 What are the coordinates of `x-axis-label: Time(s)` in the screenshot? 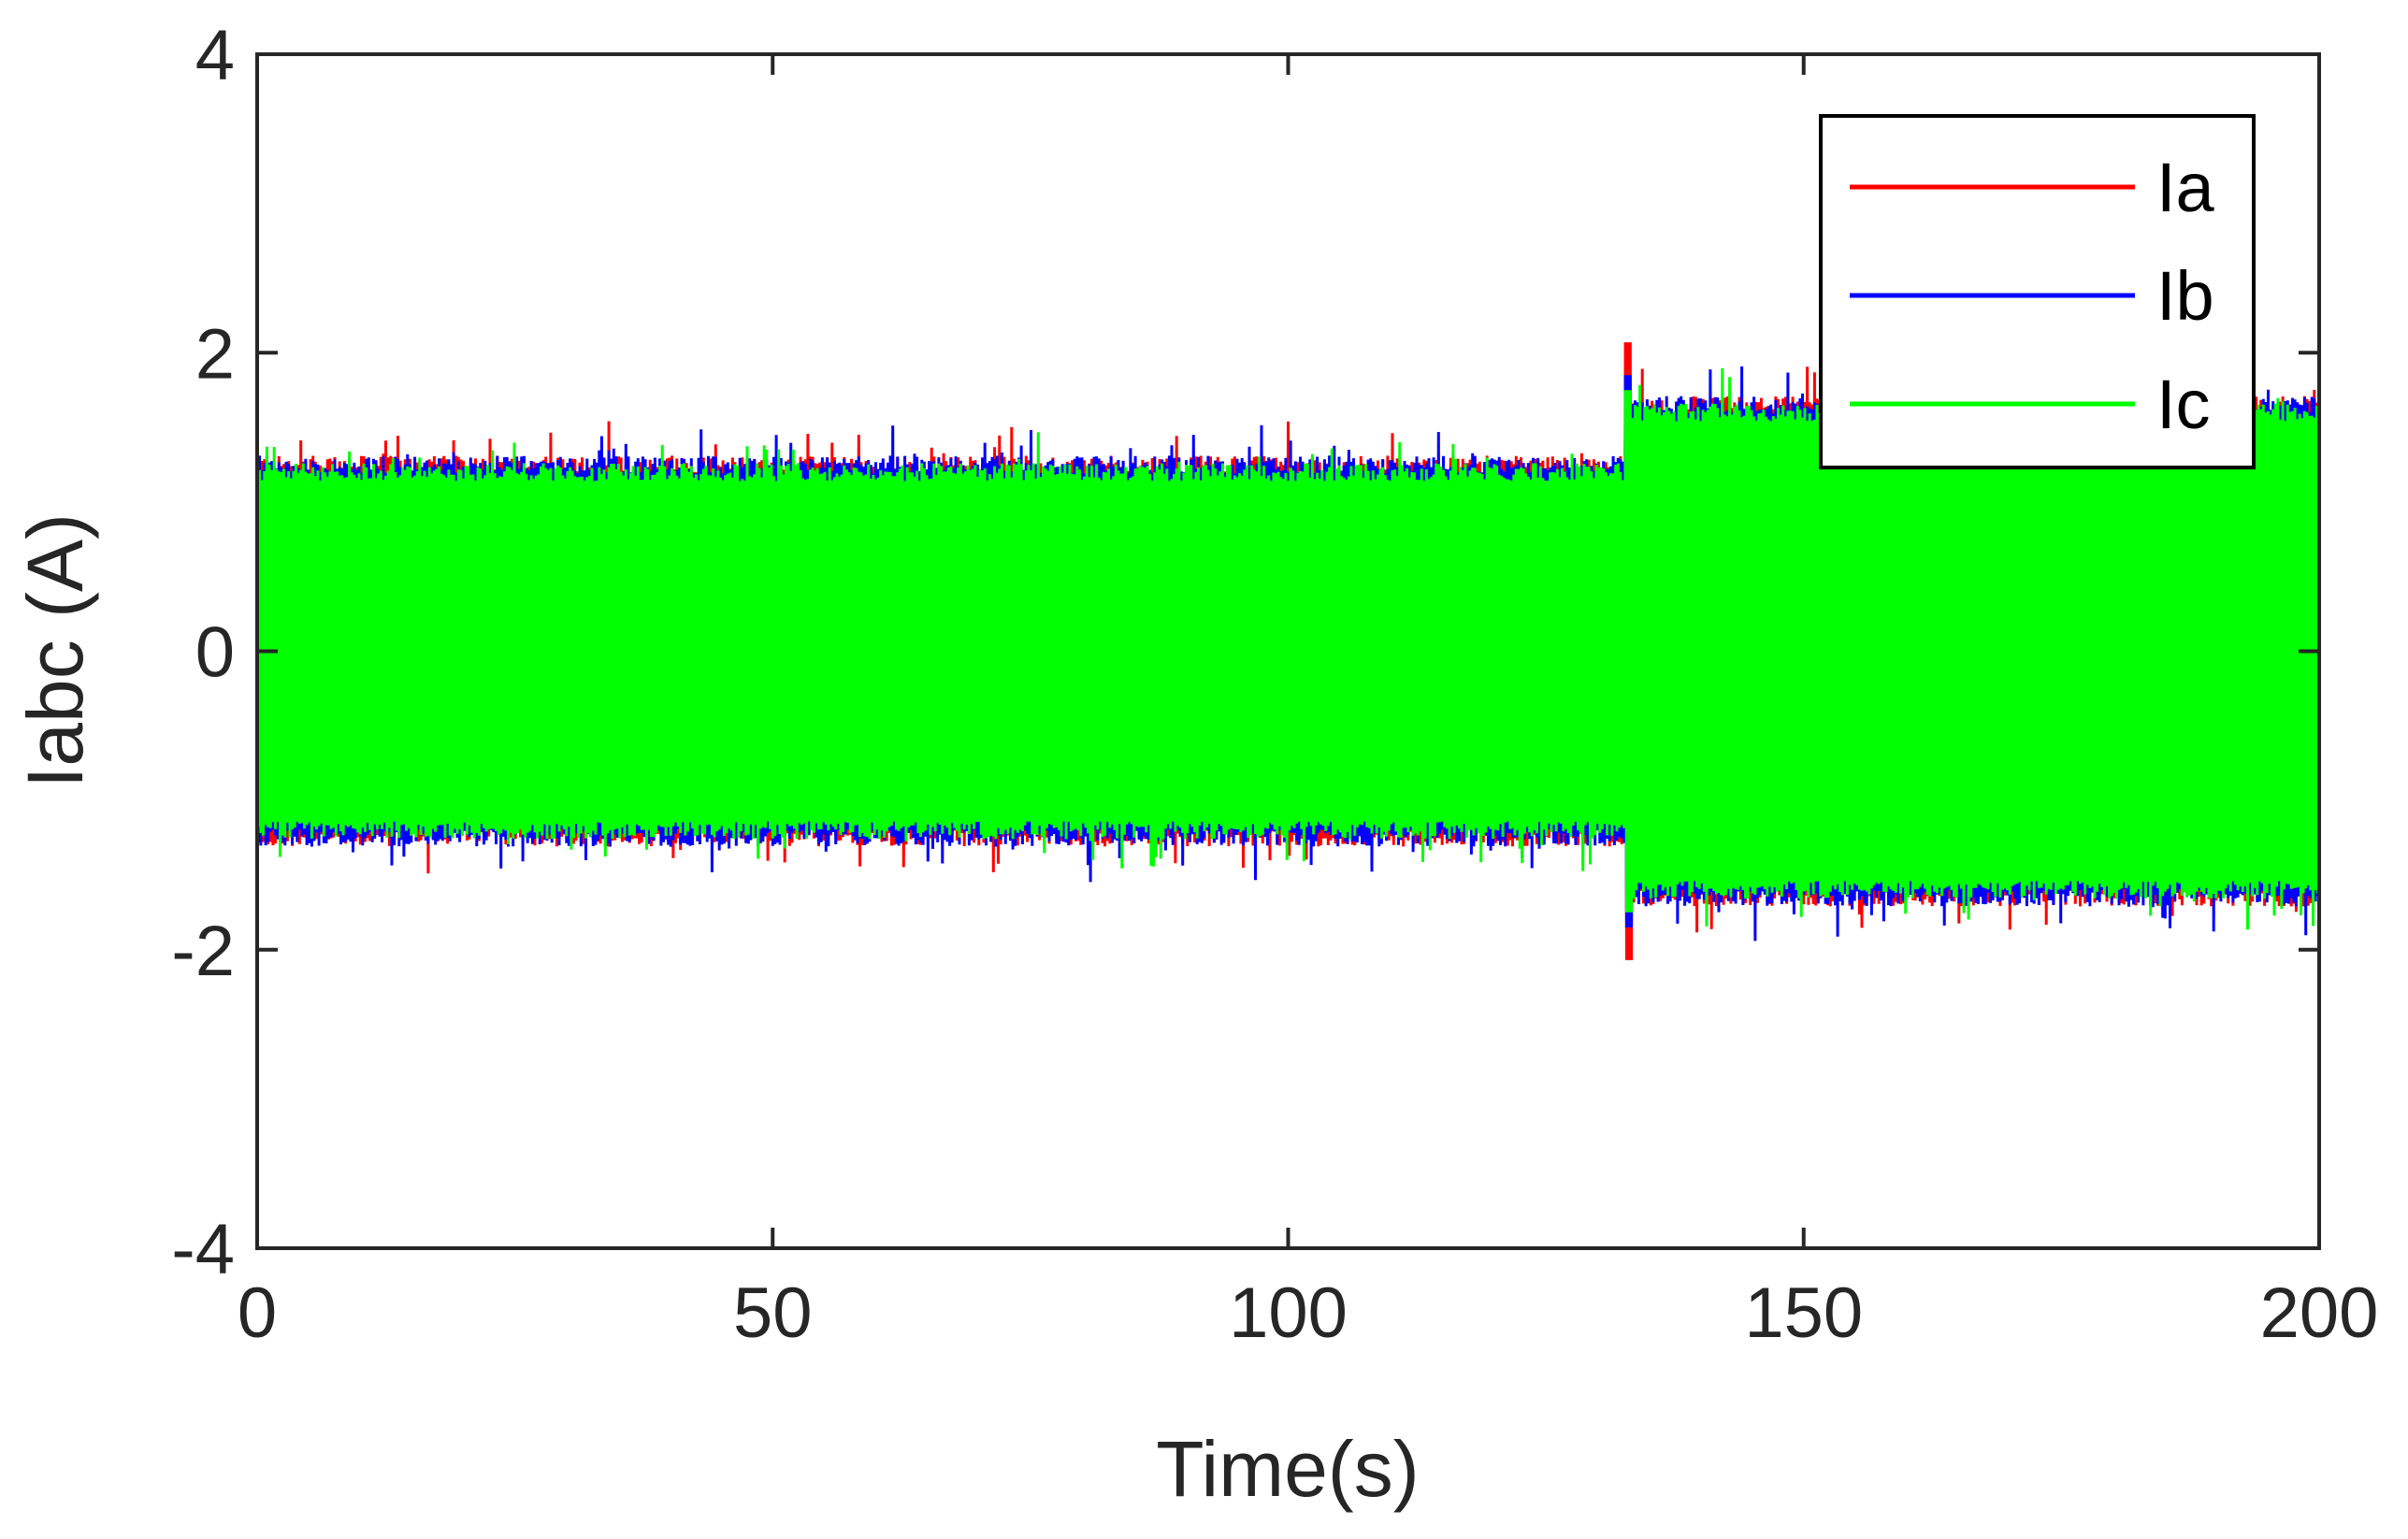 It's located at (1288, 1469).